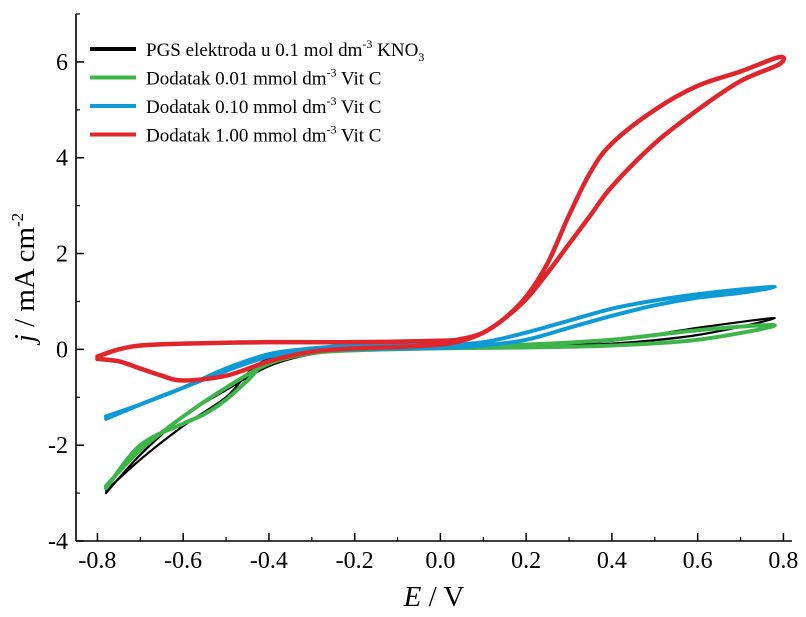  I want to click on y-tick-label: 0, so click(62, 350).